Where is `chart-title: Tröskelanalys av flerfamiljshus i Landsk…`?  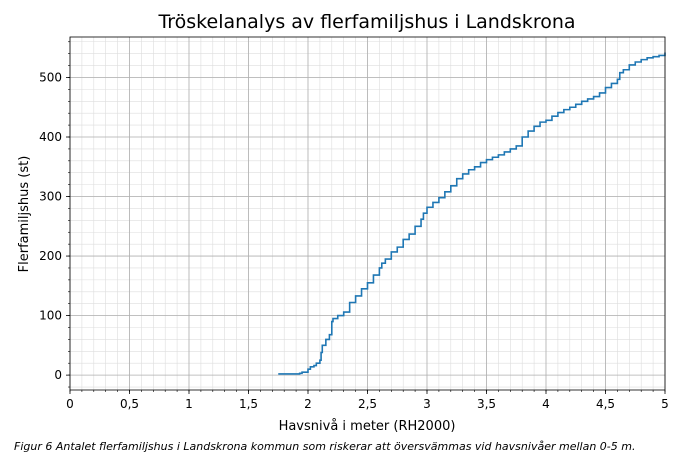 chart-title: Tröskelanalys av flerfamiljshus i Landsk… is located at coordinates (366, 22).